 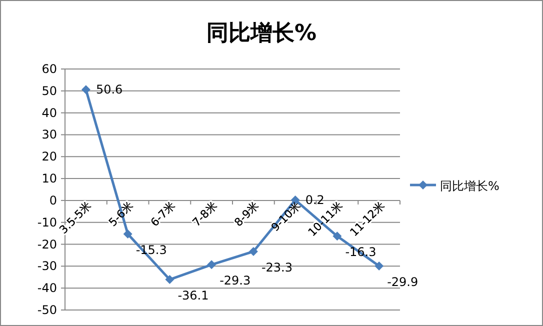 What do you see at coordinates (49, 135) in the screenshot?
I see `y-tick-label: 30` at bounding box center [49, 135].